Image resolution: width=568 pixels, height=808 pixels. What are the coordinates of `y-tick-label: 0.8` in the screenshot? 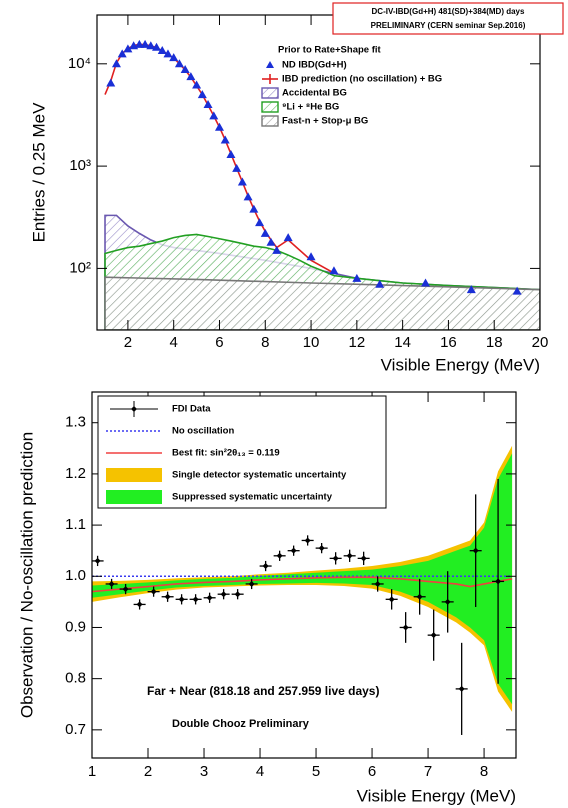 It's located at (75, 678).